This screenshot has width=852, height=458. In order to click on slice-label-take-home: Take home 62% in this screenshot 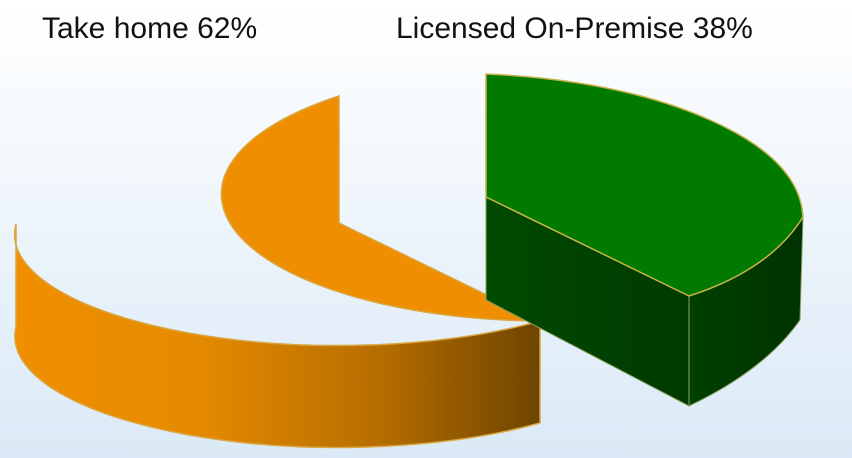, I will do `click(149, 28)`.